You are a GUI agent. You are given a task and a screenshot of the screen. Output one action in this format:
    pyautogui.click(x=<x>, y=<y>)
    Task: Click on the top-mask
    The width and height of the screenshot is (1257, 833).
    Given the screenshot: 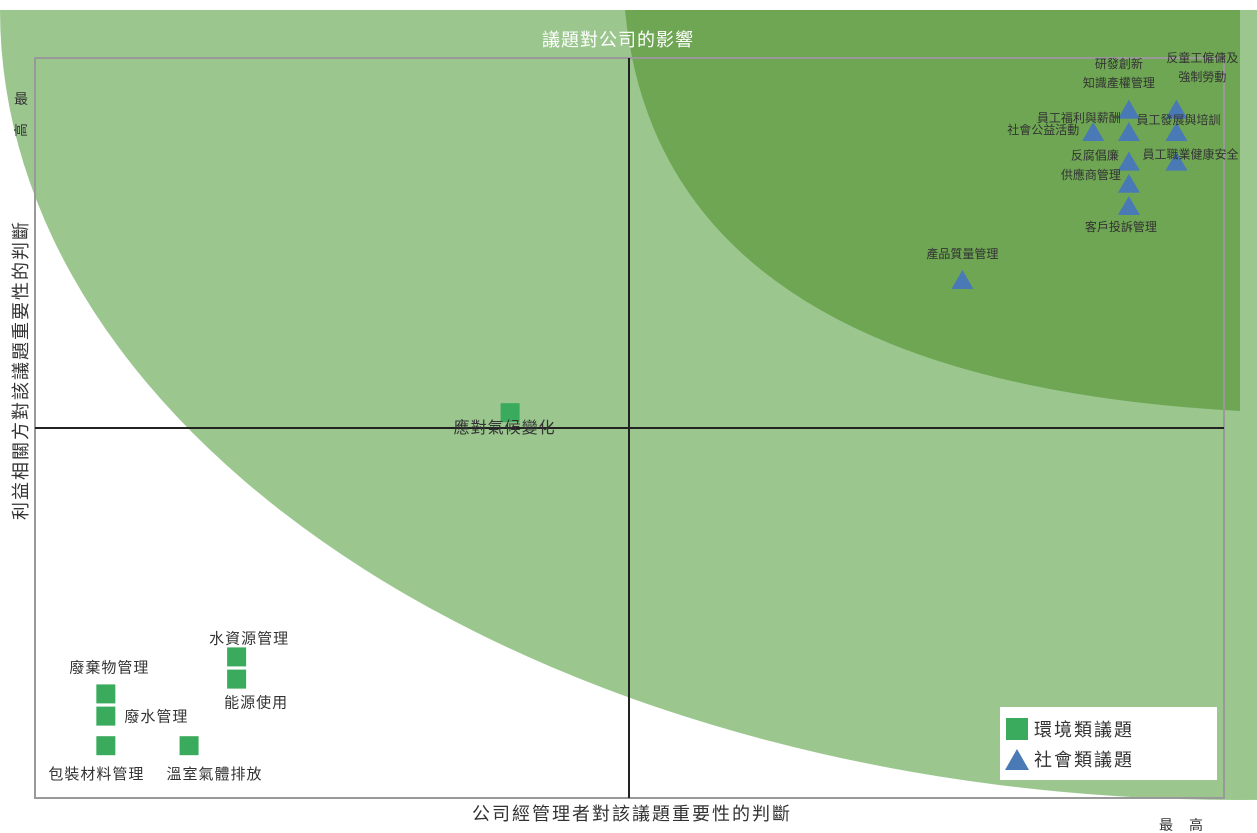 What is the action you would take?
    pyautogui.click(x=628, y=5)
    